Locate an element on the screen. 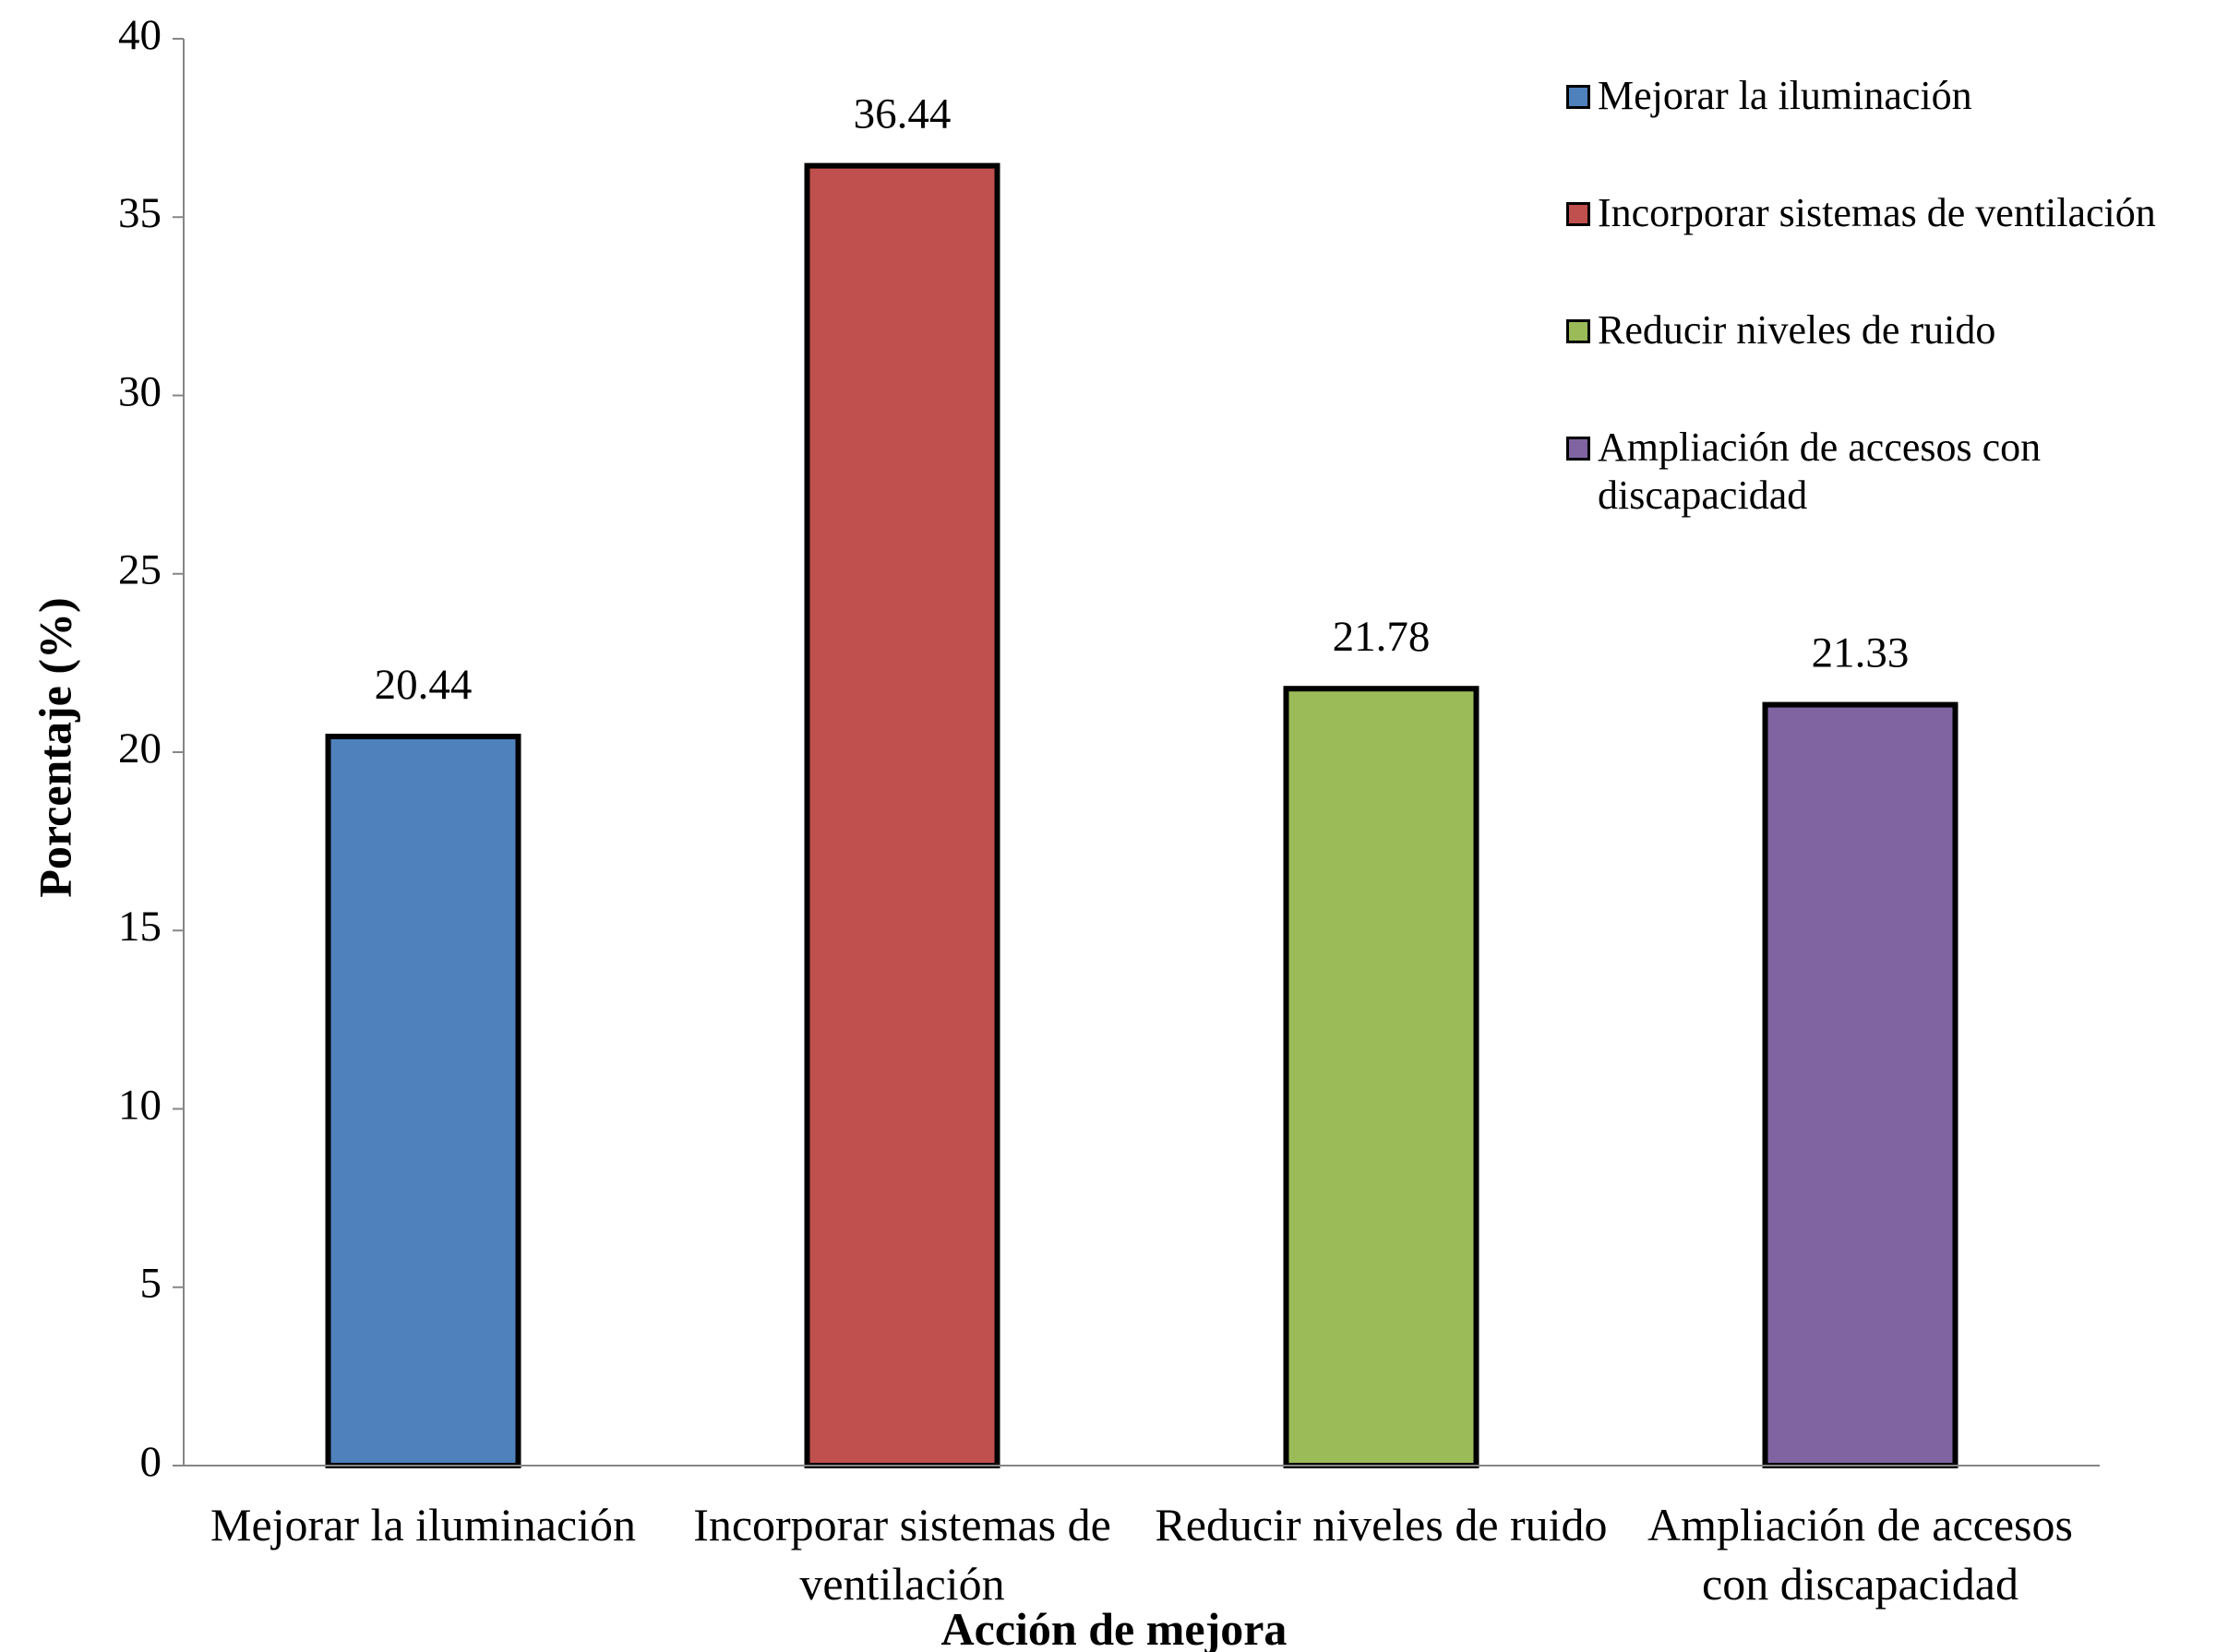  value-label: 20.44 is located at coordinates (424, 685).